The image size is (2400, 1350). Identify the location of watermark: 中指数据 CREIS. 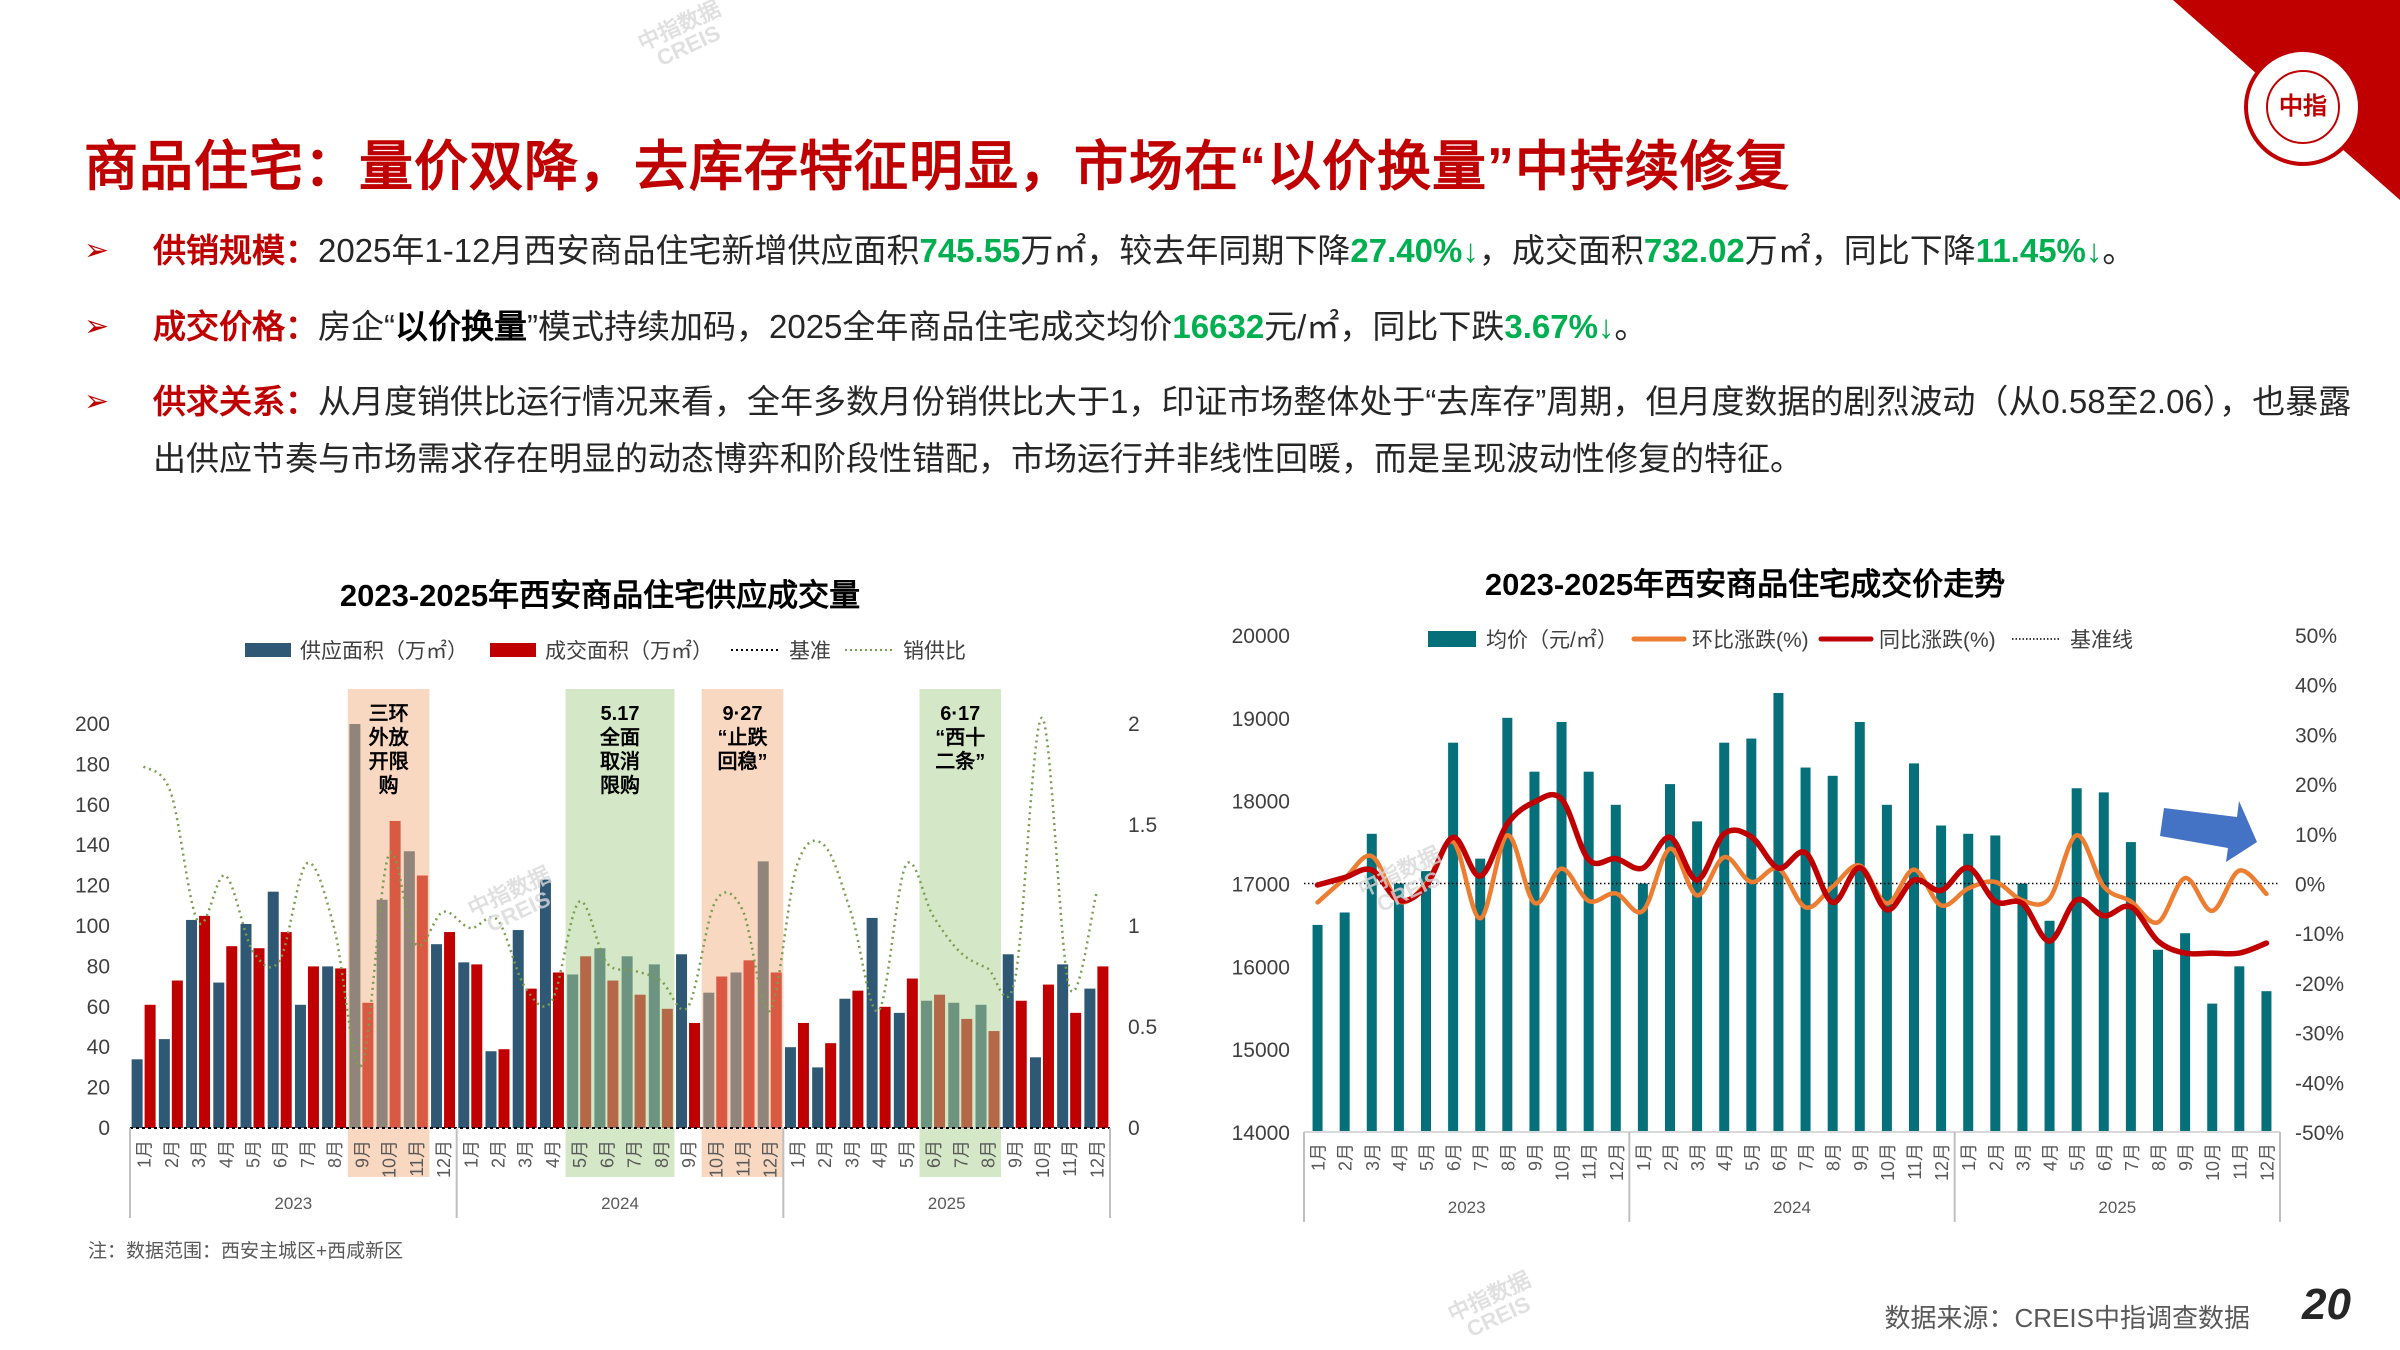
(1489, 1304).